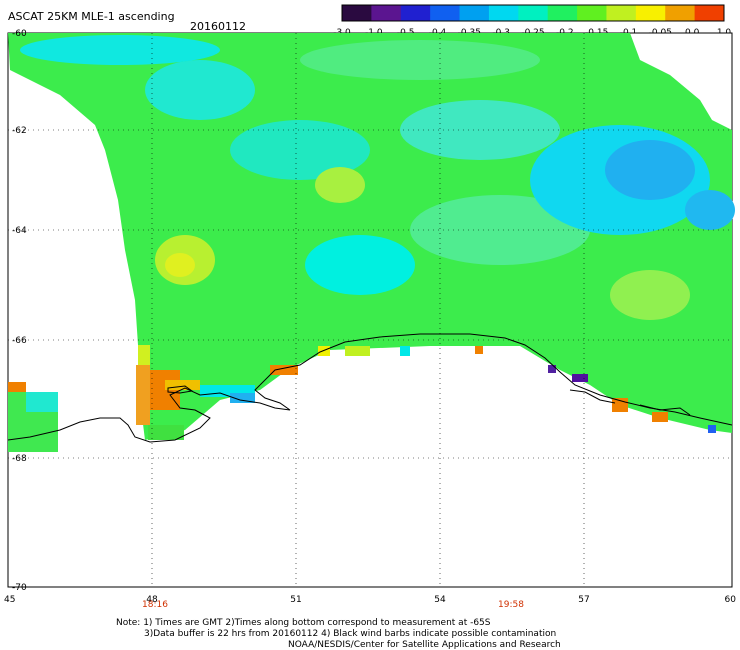  I want to click on longitude-label: 45, so click(9, 600).